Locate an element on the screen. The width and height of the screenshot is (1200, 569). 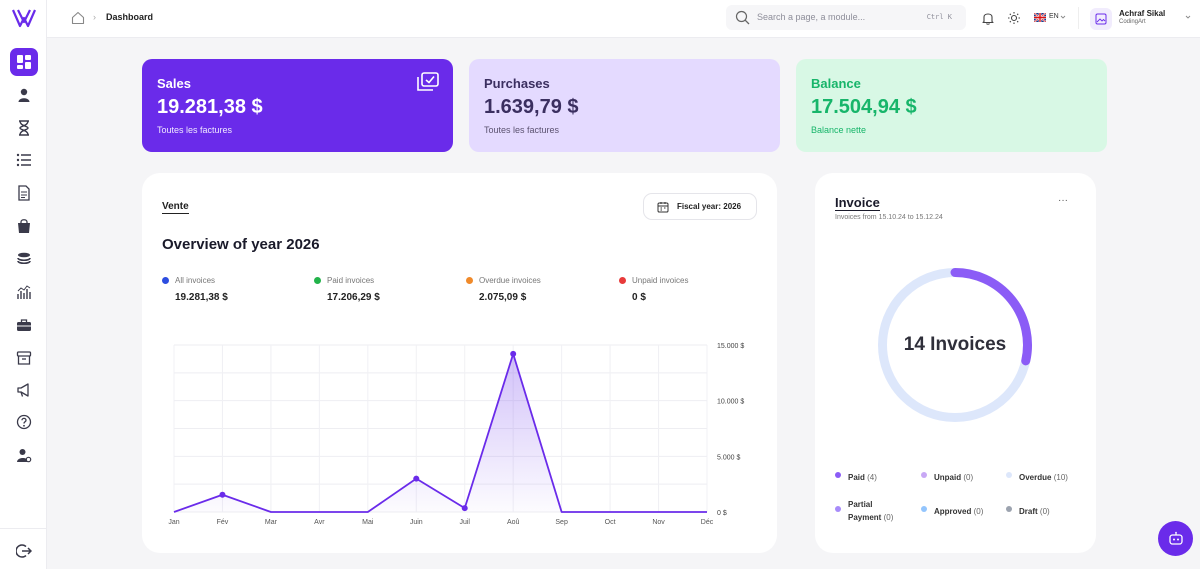
more-options-icon: ··· is located at coordinates (1063, 200).